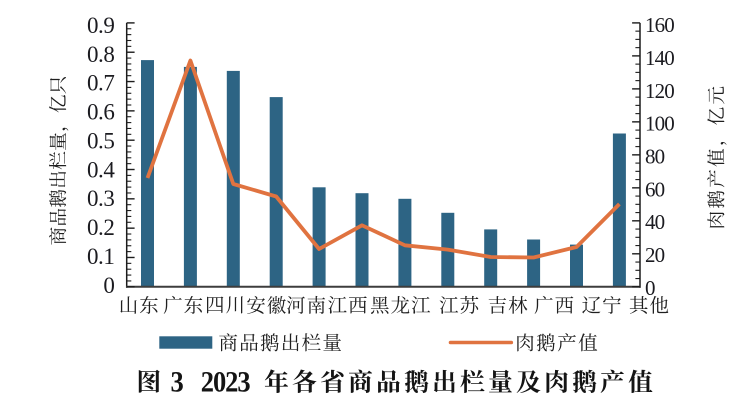 Image resolution: width=755 pixels, height=416 pixels. Describe the element at coordinates (659, 58) in the screenshot. I see `svg-text: 140` at that location.